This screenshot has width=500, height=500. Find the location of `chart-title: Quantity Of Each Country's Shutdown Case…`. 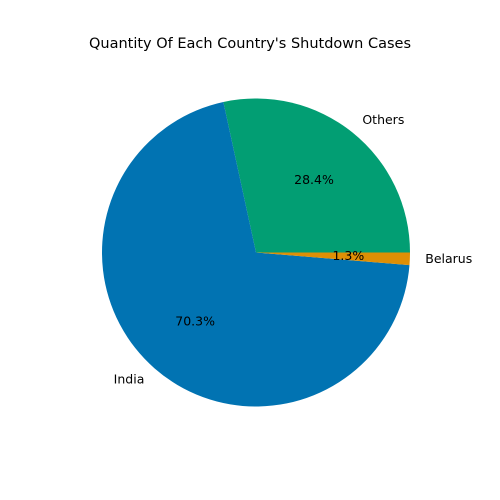

chart-title: Quantity Of Each Country's Shutdown Case… is located at coordinates (249, 44).